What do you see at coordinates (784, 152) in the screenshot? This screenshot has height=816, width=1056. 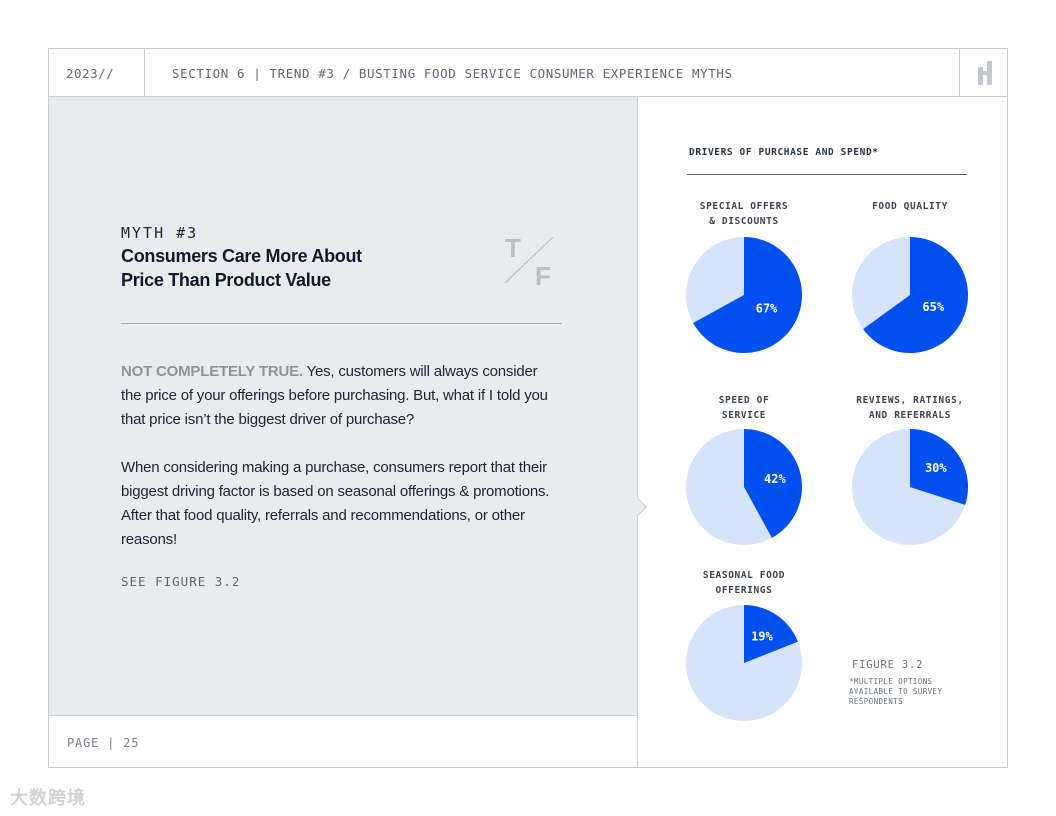 I see `chart-title: DRIVERS OF PURCHASE AND SPEND*` at bounding box center [784, 152].